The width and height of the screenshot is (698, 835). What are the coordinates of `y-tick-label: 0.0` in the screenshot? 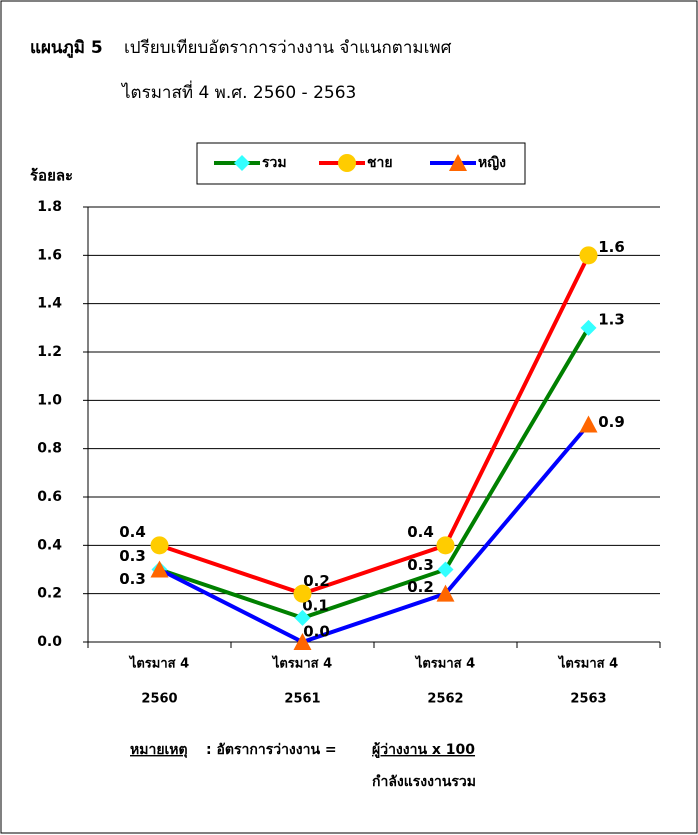 It's located at (49, 642).